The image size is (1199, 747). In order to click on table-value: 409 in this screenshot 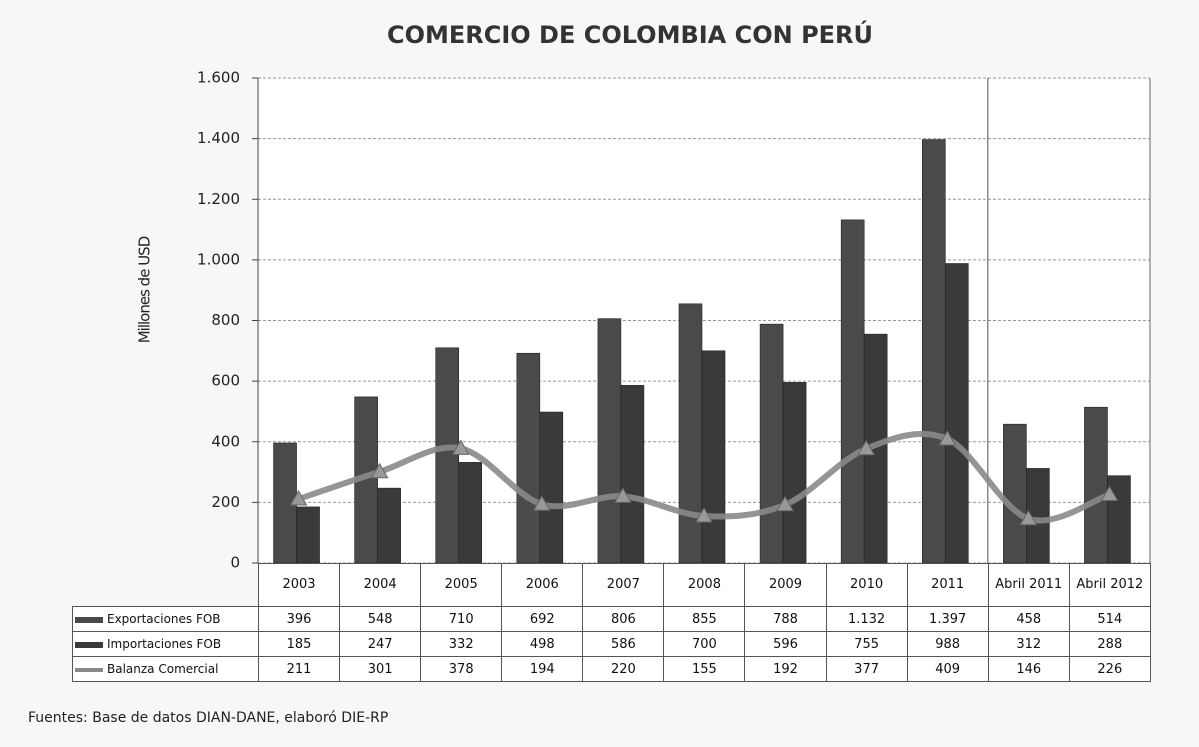, I will do `click(947, 669)`.